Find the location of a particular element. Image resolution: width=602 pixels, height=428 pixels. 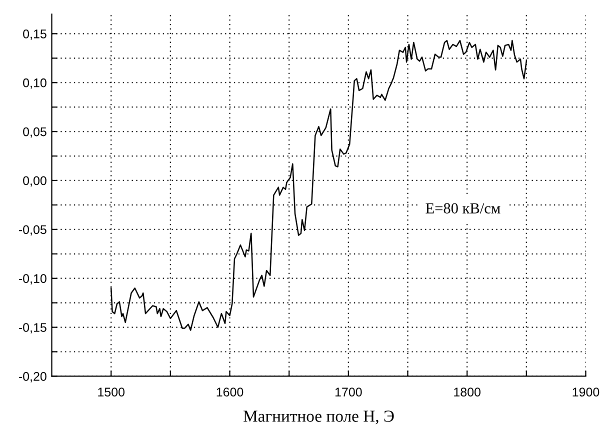

y-tick-label: -0,15 is located at coordinates (32, 328).